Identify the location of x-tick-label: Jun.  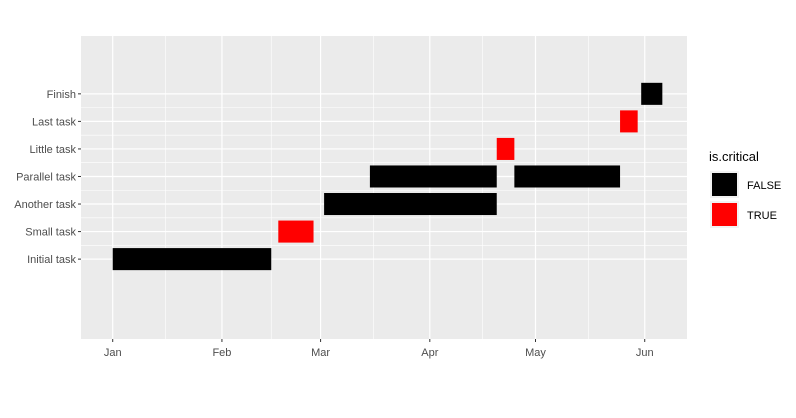
(645, 353).